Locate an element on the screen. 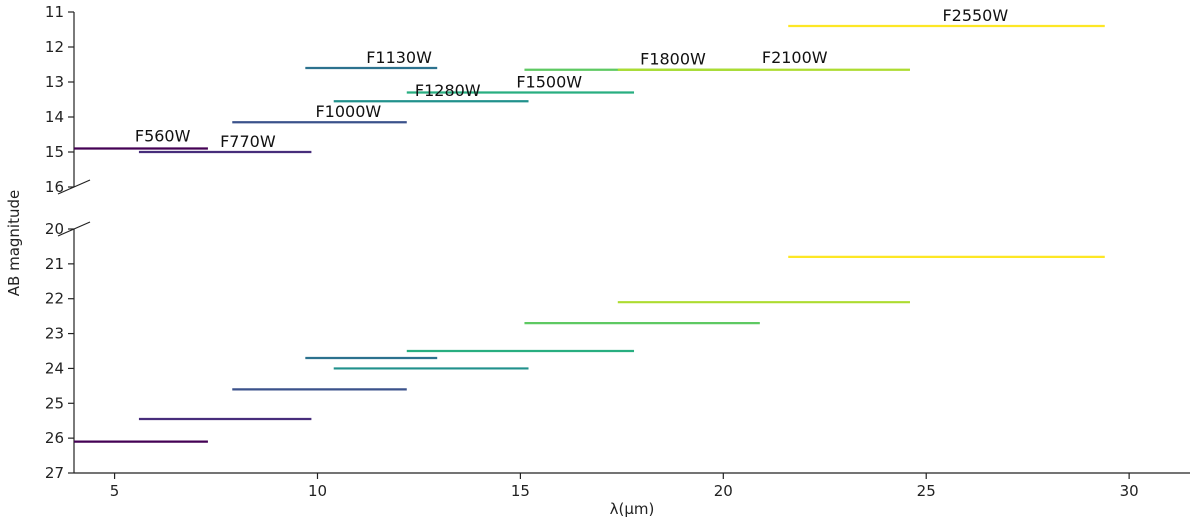 Image resolution: width=1200 pixels, height=525 pixels. y-tick-label: 23 is located at coordinates (54, 334).